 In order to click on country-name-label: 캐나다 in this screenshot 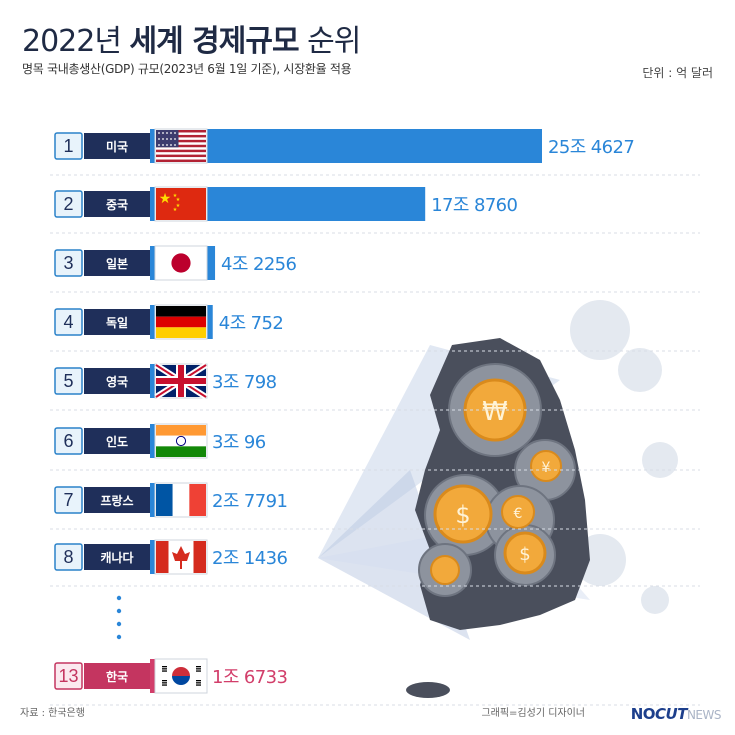, I will do `click(116, 557)`.